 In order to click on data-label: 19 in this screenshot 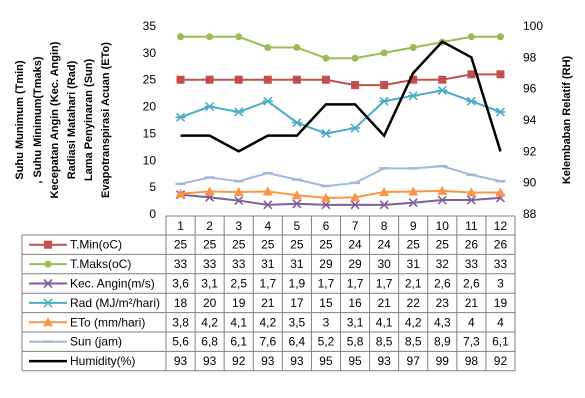, I will do `click(239, 303)`.